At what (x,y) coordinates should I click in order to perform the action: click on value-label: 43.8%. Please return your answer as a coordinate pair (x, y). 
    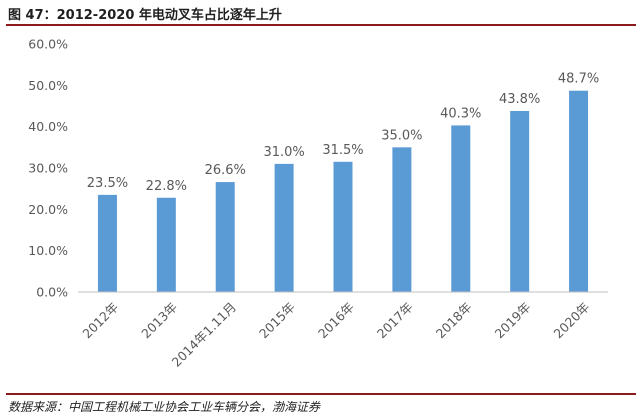
    Looking at the image, I should click on (519, 99).